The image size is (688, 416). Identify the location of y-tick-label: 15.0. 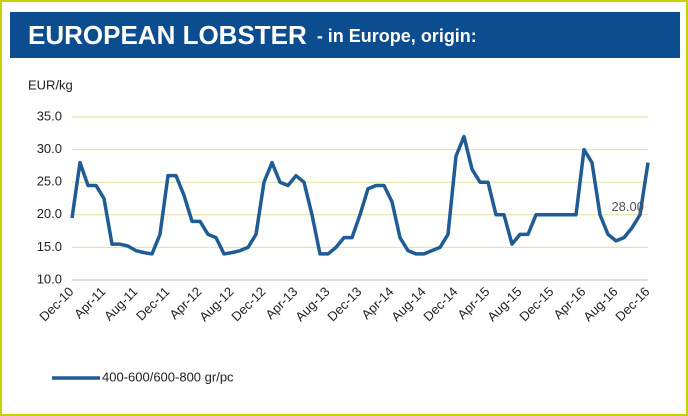
(49, 246).